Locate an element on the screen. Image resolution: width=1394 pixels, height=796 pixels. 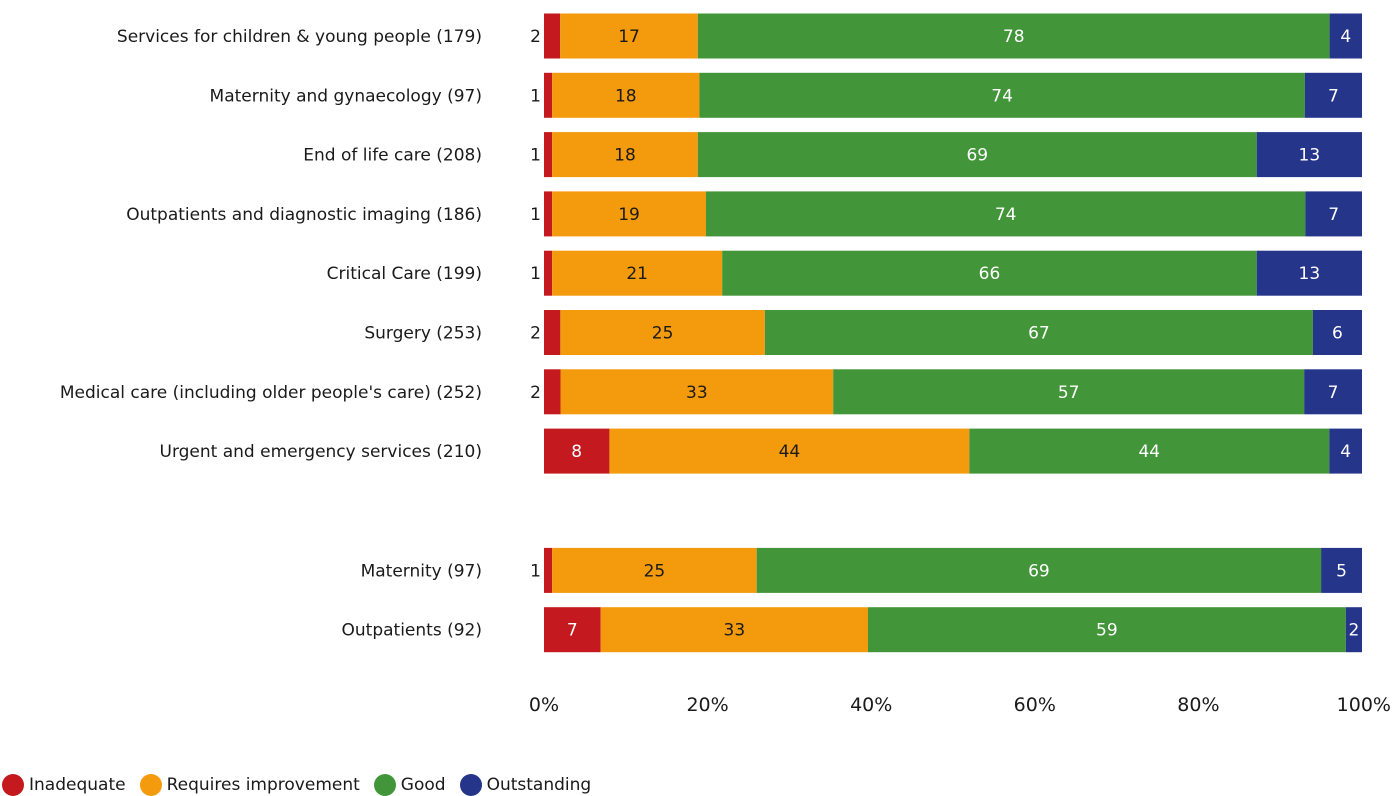
data-label: 19 is located at coordinates (629, 215).